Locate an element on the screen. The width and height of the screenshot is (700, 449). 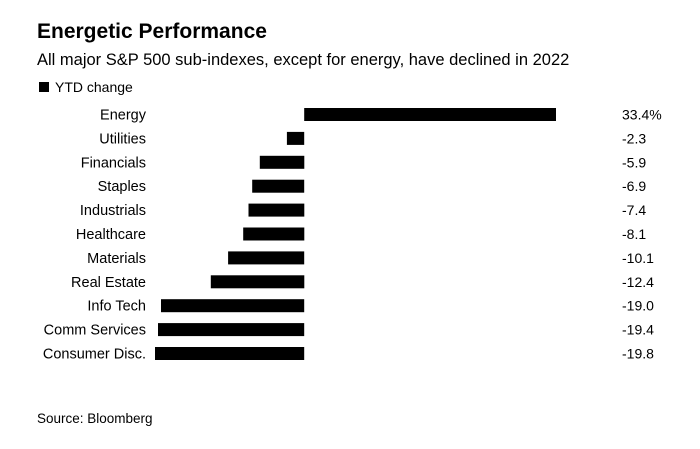
category-label: Energy is located at coordinates (123, 116).